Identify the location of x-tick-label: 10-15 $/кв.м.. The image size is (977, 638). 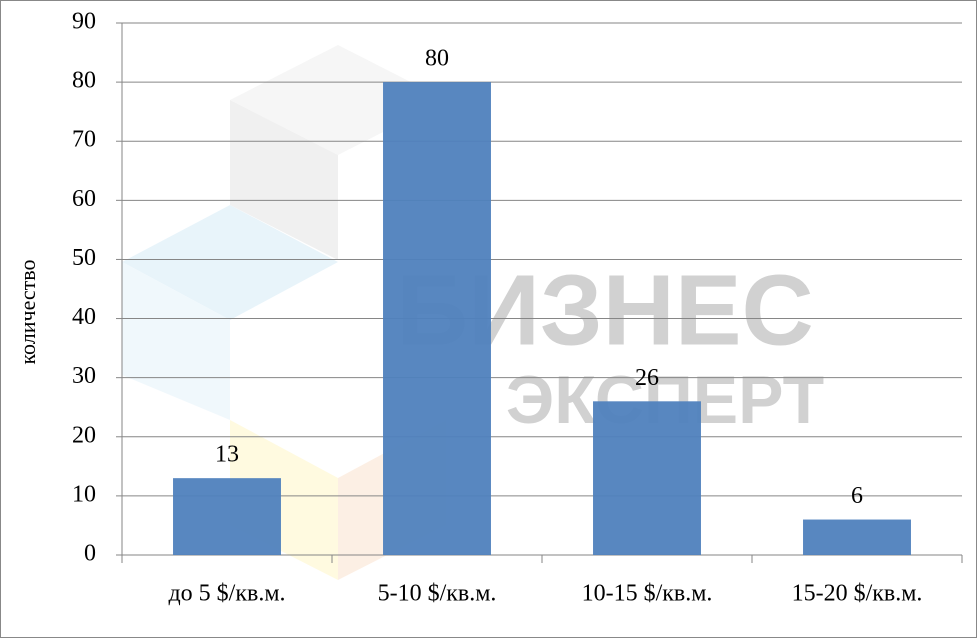
(647, 594).